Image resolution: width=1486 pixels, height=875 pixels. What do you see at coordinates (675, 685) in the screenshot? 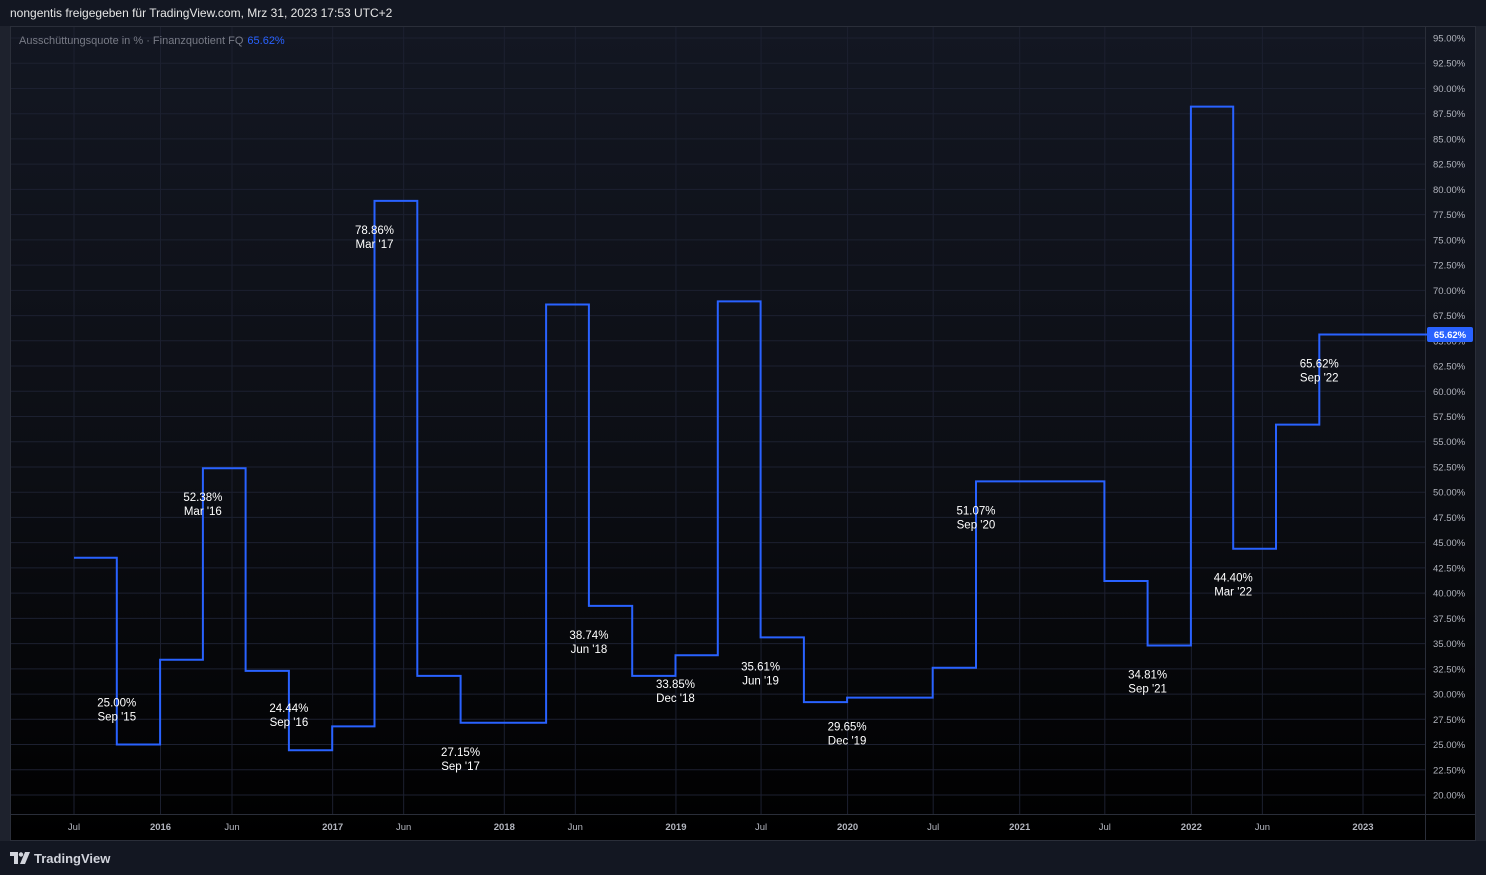
I see `data-label-value: 33.85%` at bounding box center [675, 685].